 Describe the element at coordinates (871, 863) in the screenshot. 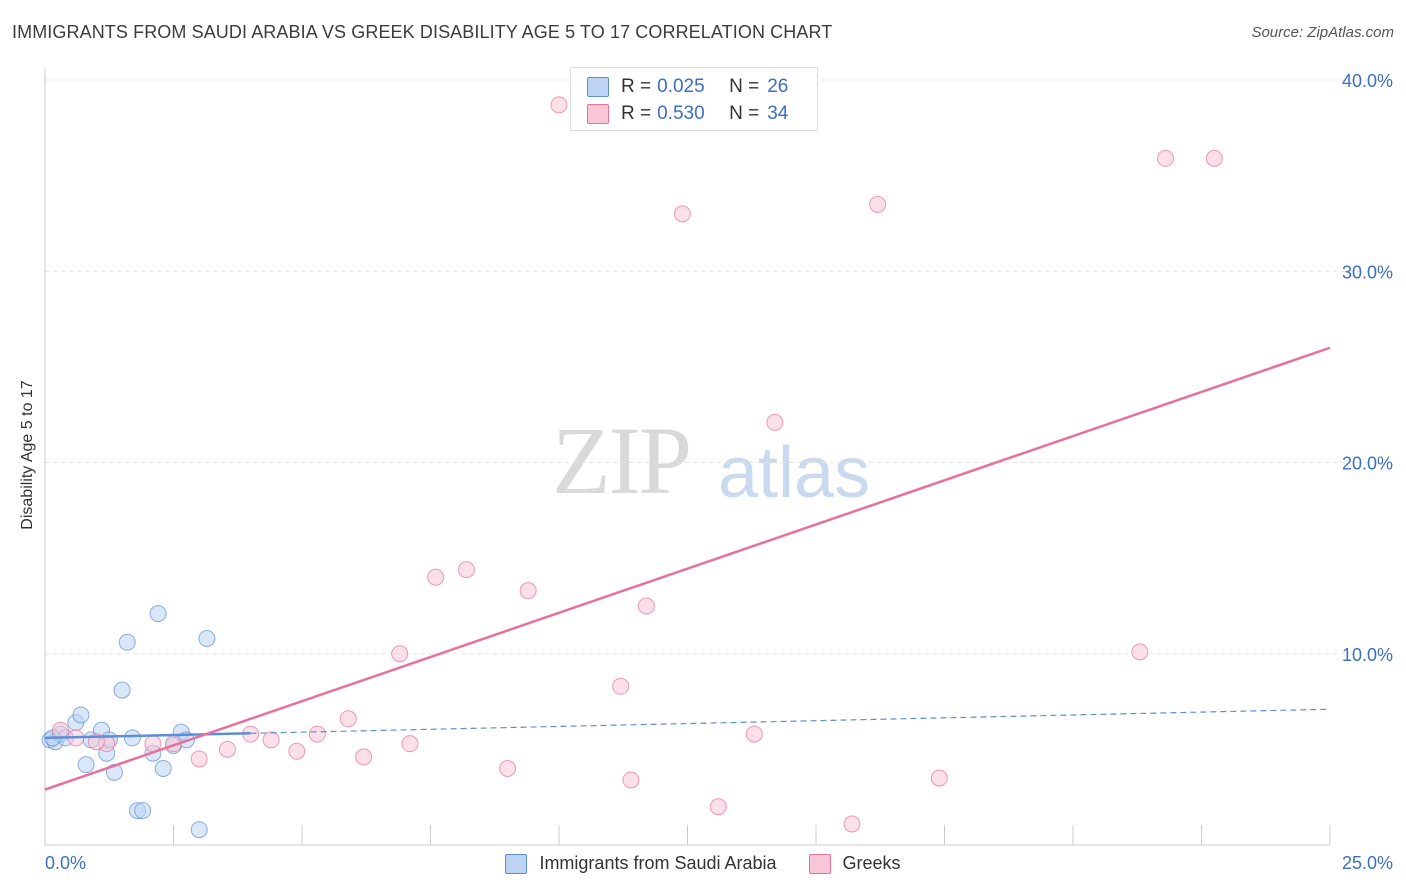

I see `series-label-greeks: Greeks` at that location.